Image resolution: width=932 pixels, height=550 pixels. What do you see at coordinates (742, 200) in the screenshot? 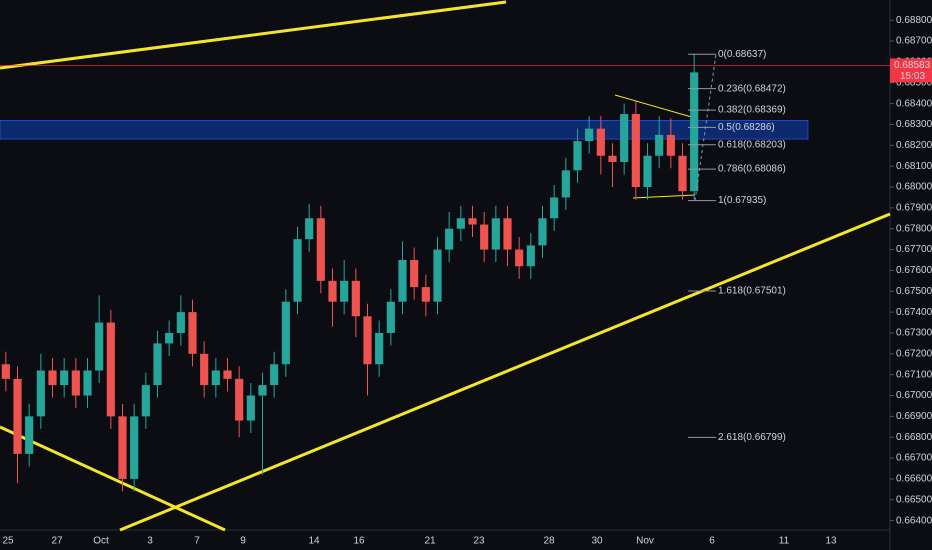
I see `fib-label: 1(0.67935)` at bounding box center [742, 200].